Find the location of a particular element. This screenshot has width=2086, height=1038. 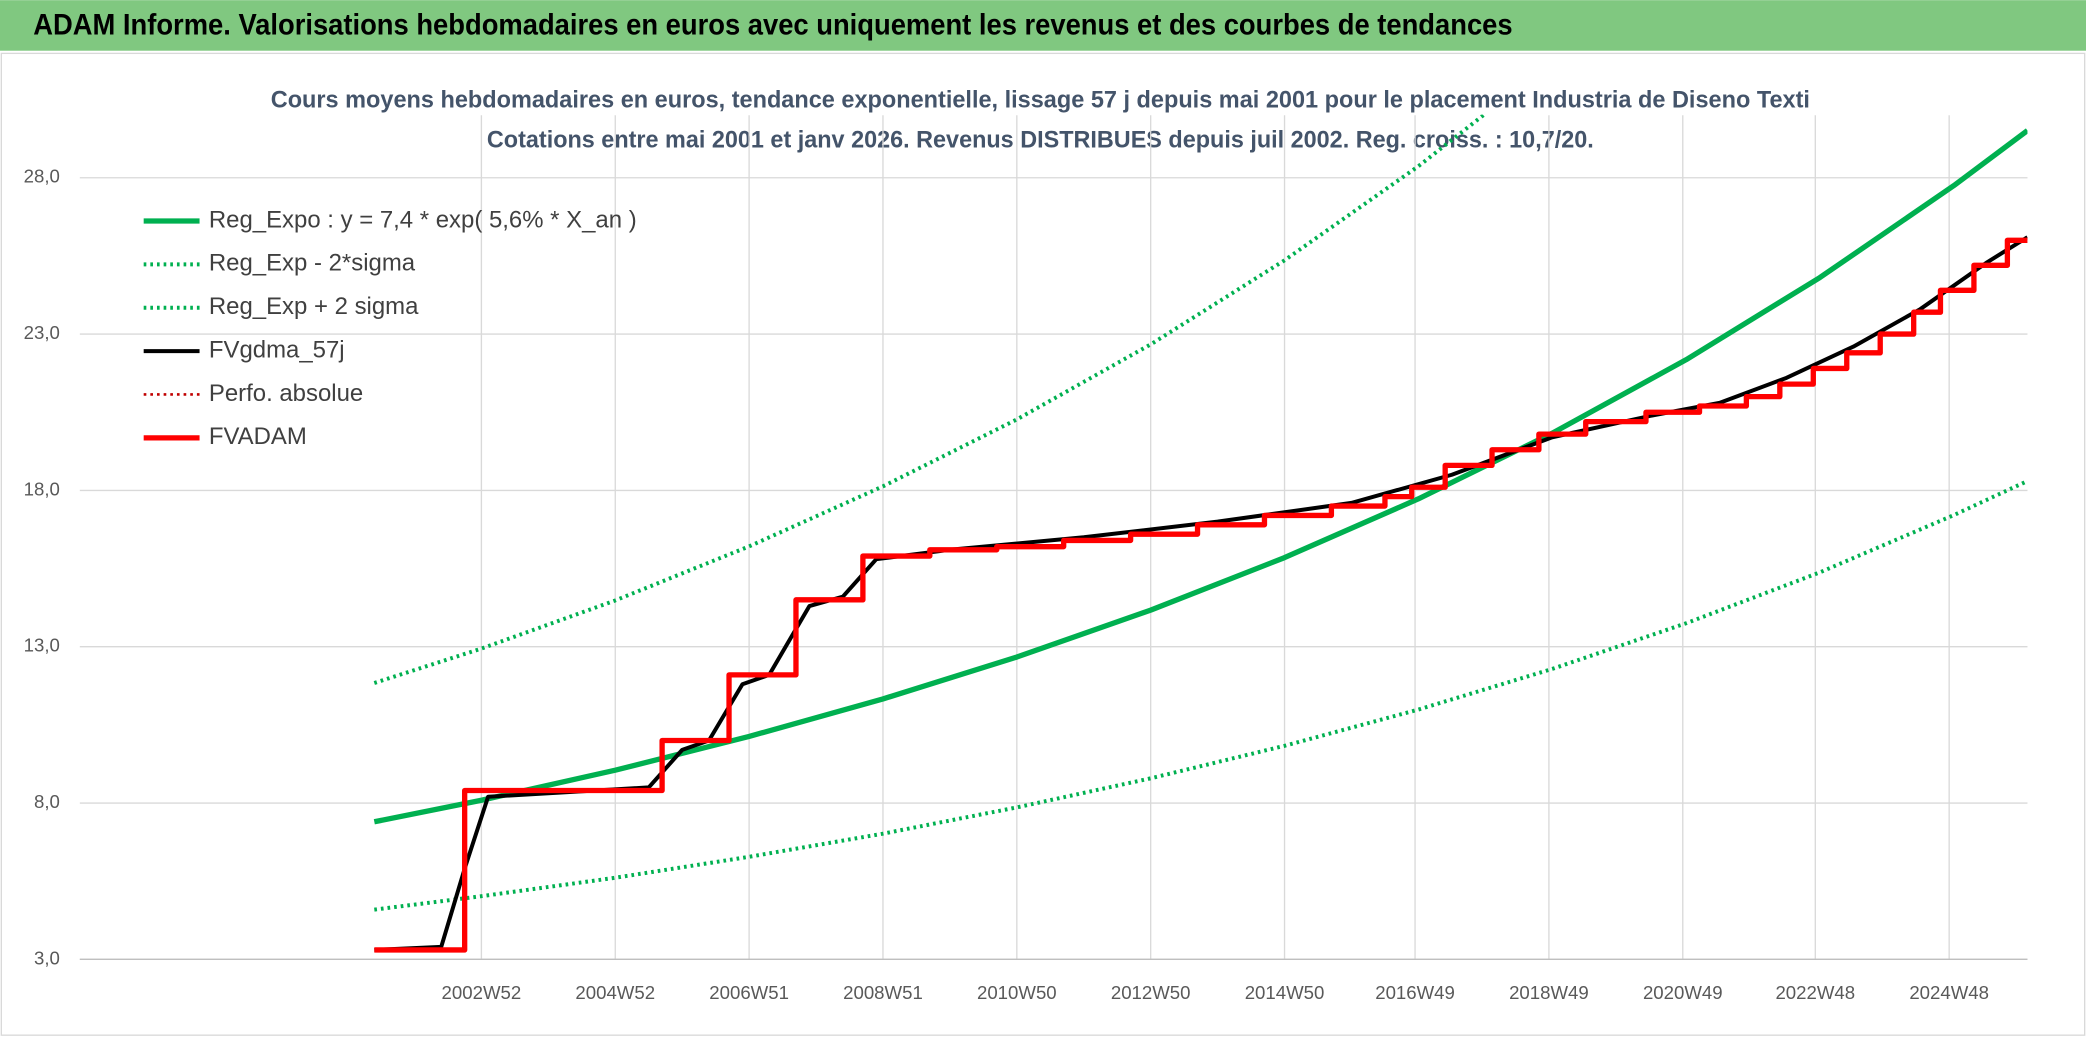

header-bar is located at coordinates (1043, 25).